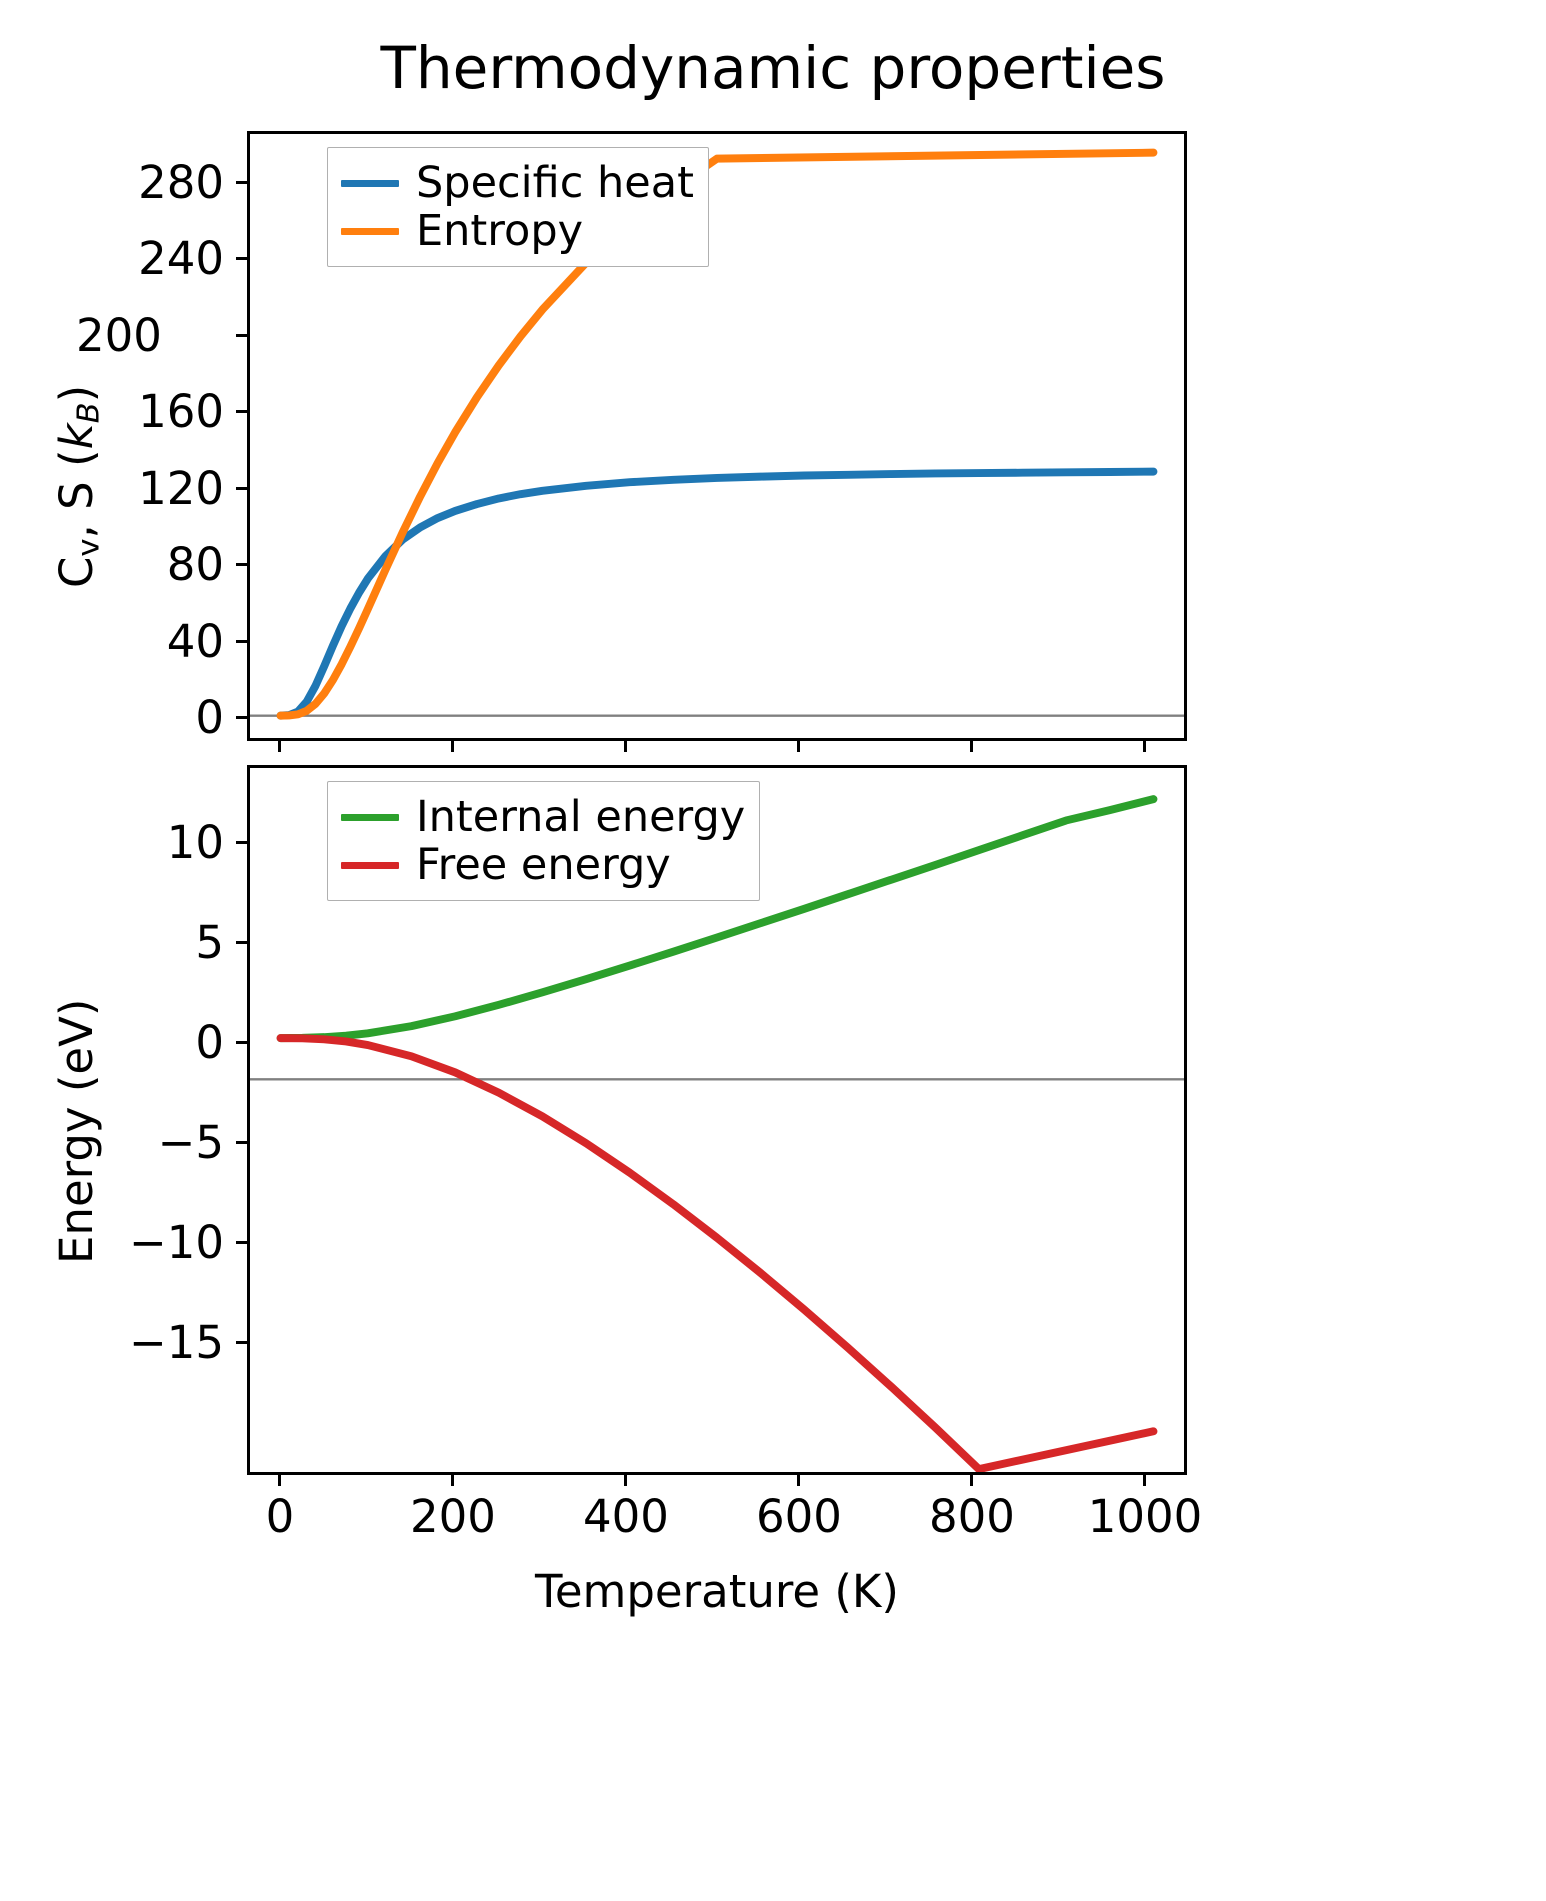 This screenshot has height=1901, width=1546. Describe the element at coordinates (209, 717) in the screenshot. I see `top-ytick-label-0: 0` at that location.